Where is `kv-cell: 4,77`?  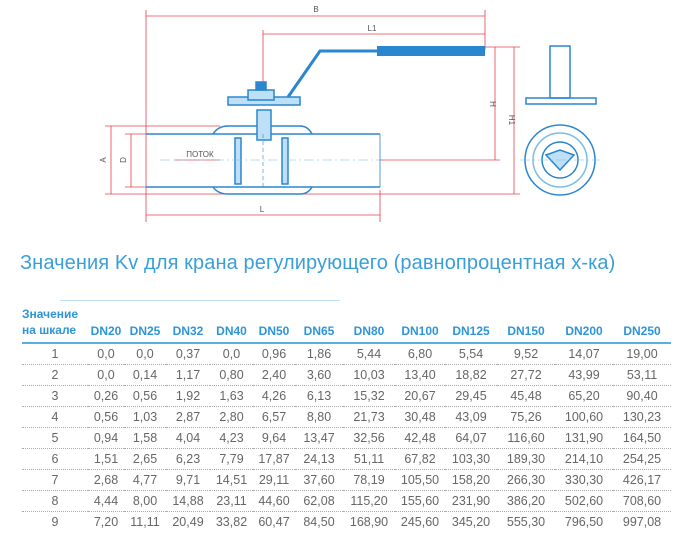
kv-cell: 4,77 is located at coordinates (145, 480).